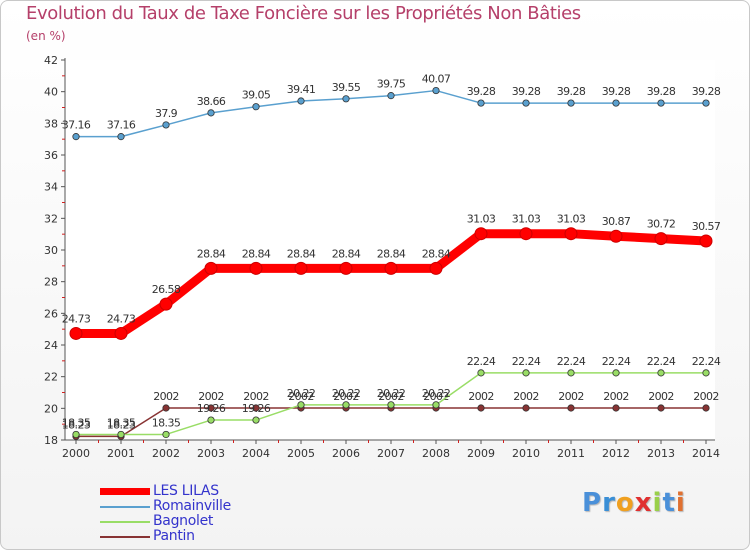  I want to click on y-tick-label: 20, so click(51, 408).